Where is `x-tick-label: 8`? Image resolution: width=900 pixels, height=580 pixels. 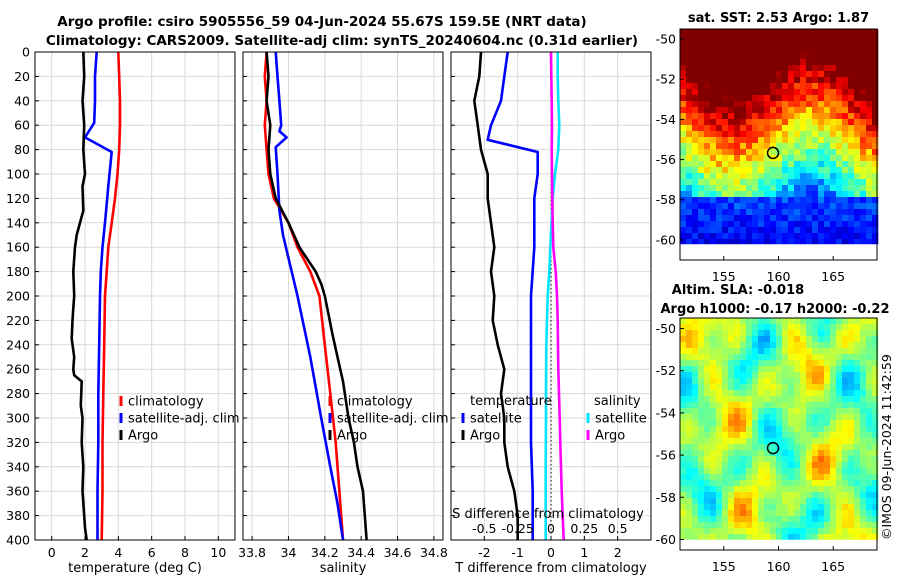 x-tick-label: 8 is located at coordinates (185, 552).